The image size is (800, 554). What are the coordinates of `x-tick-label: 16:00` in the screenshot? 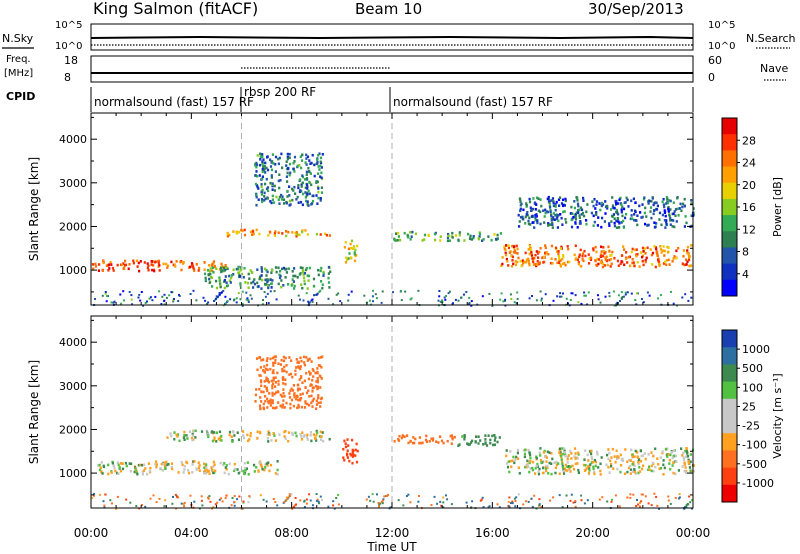 It's located at (492, 533).